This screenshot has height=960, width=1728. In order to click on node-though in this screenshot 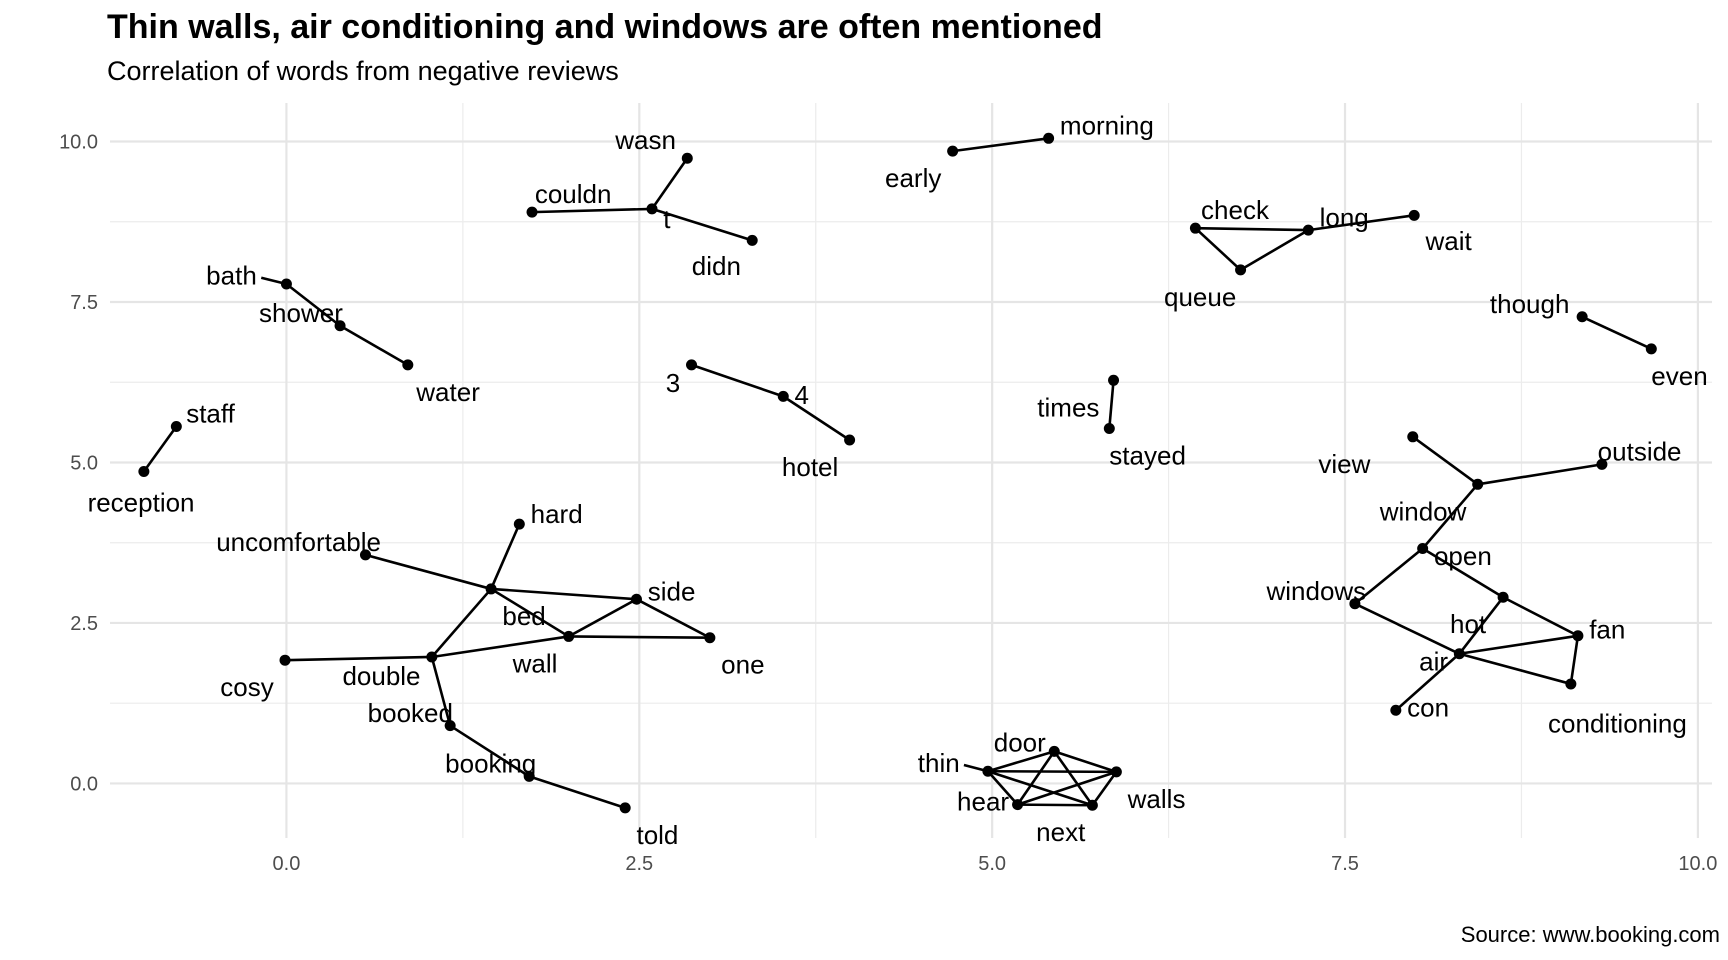, I will do `click(1582, 317)`.